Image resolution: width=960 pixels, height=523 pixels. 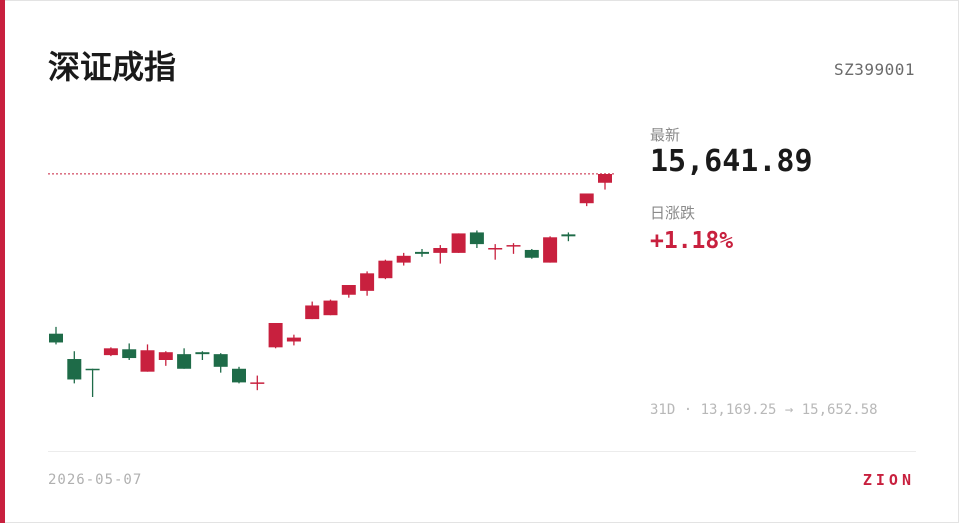 What do you see at coordinates (95, 480) in the screenshot?
I see `footer-date: 2026-05-07` at bounding box center [95, 480].